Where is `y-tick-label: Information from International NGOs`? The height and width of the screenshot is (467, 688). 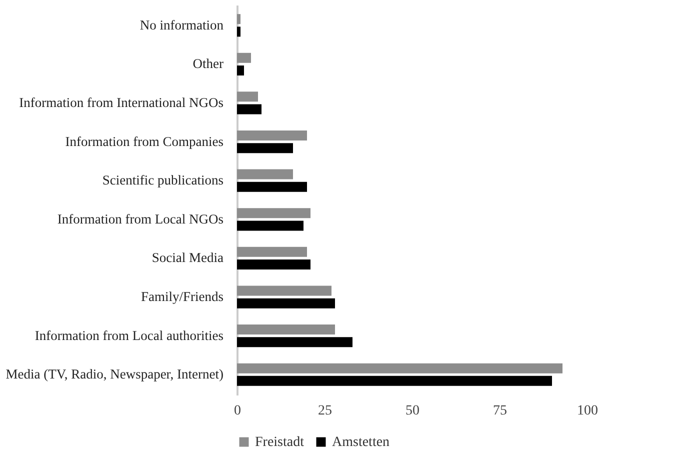
y-tick-label: Information from International NGOs is located at coordinates (121, 102).